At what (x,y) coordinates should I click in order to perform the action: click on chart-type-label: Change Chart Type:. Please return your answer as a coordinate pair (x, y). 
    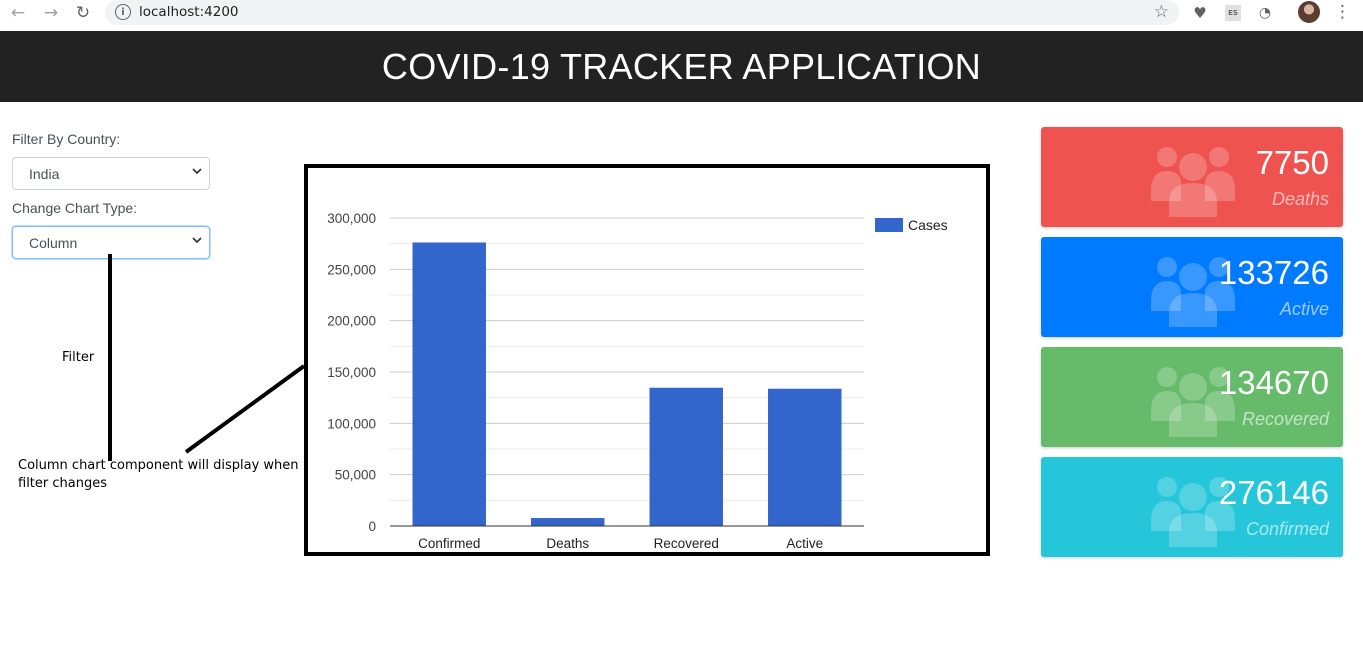
    Looking at the image, I should click on (75, 208).